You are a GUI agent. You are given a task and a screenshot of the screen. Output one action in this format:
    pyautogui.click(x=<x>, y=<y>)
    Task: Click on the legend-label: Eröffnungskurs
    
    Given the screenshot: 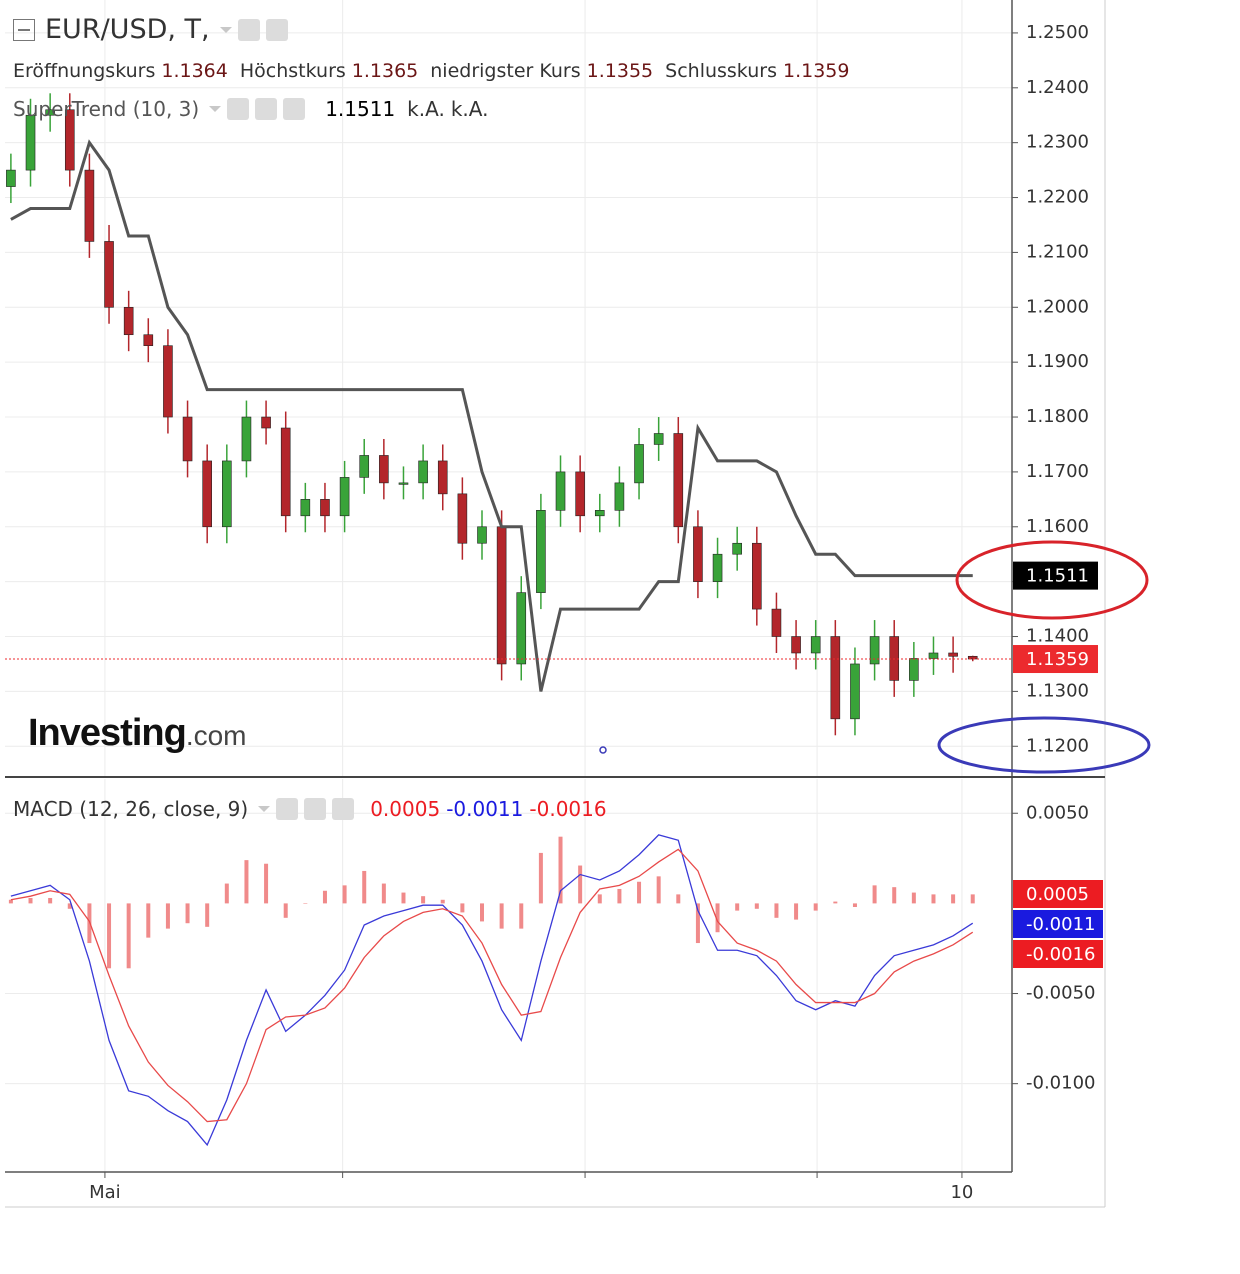 What is the action you would take?
    pyautogui.click(x=84, y=71)
    